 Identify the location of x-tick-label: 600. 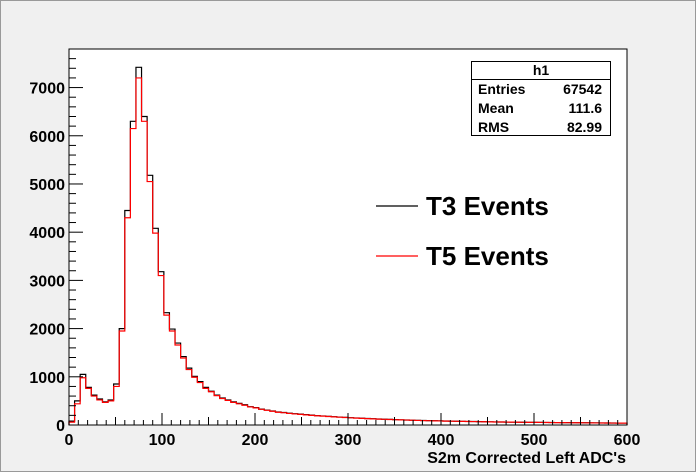
(627, 440).